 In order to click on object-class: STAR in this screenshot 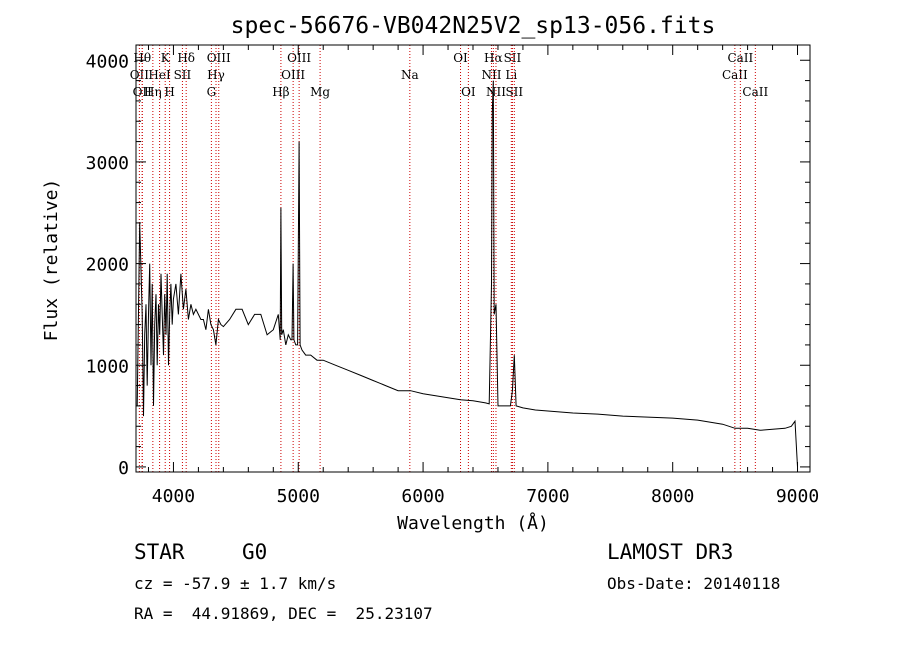, I will do `click(159, 552)`.